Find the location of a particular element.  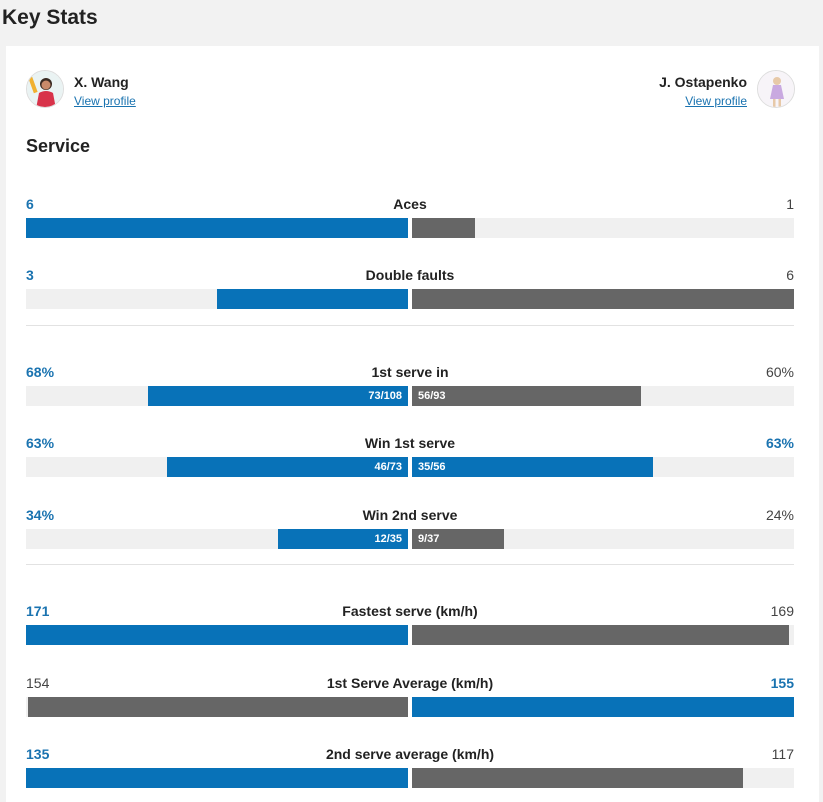

stat-detail-right: 9/37 is located at coordinates (429, 539).